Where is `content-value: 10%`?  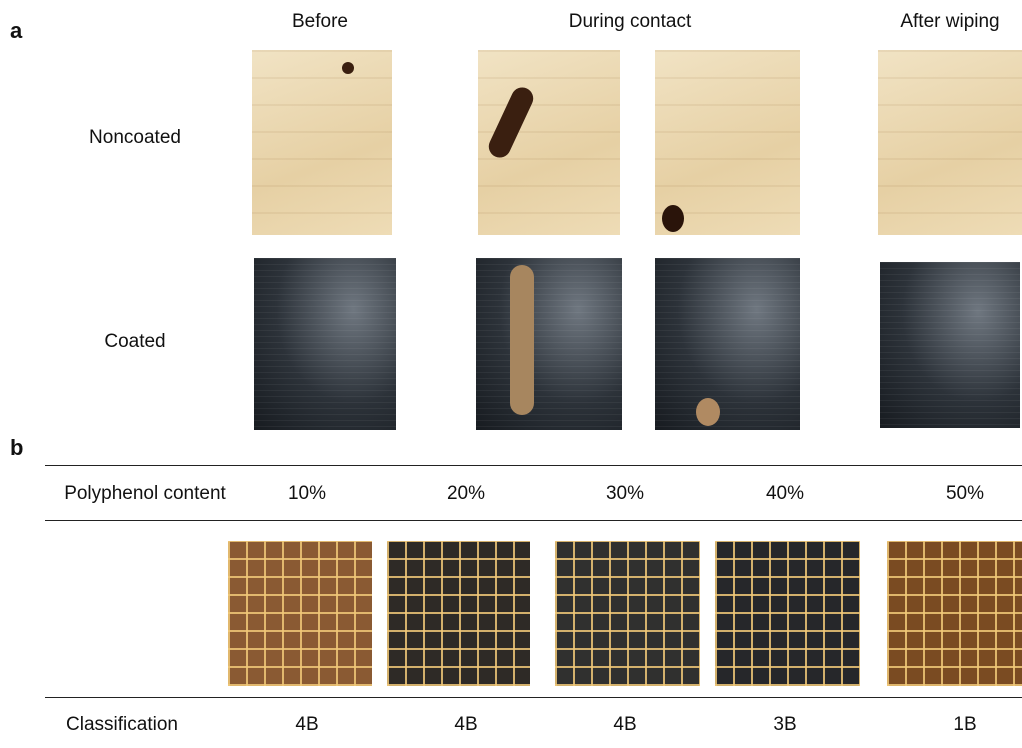
content-value: 10% is located at coordinates (307, 493).